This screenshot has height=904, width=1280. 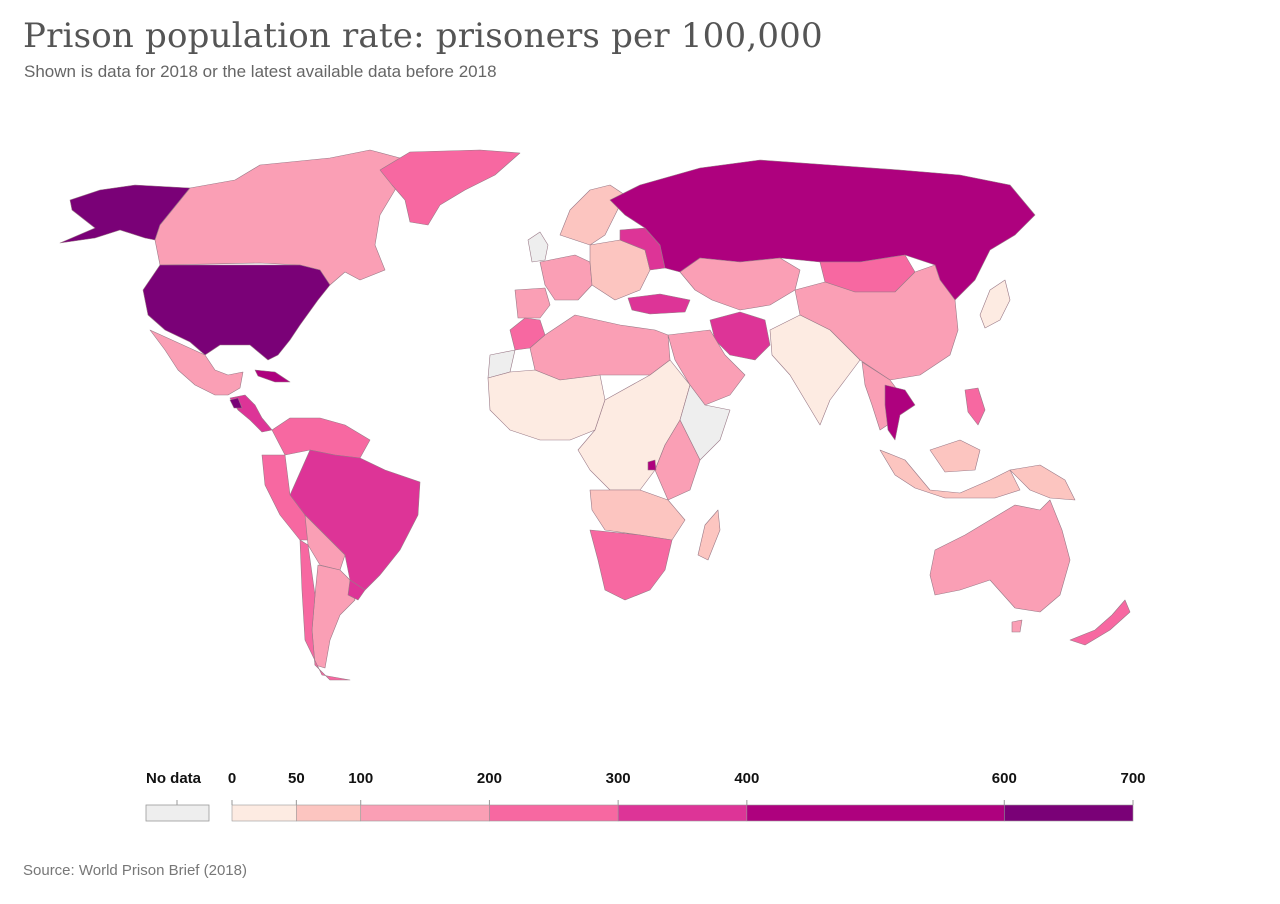 I want to click on country-japan, so click(x=995, y=304).